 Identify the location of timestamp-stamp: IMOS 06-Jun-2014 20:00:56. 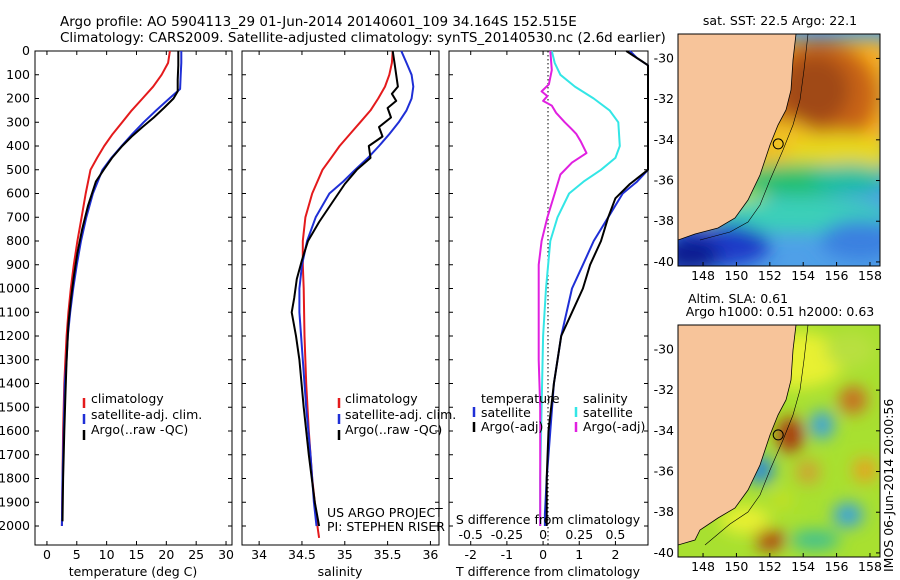
(888, 485).